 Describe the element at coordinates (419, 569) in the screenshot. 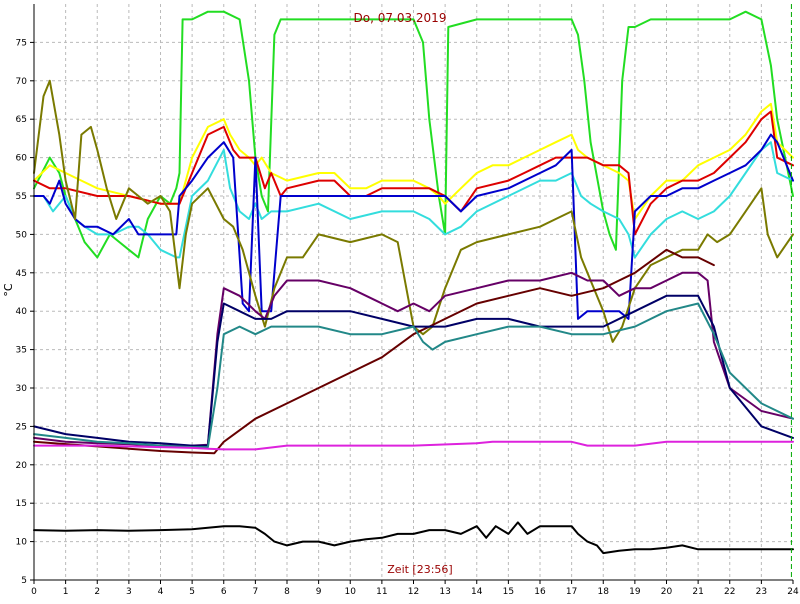

I see `x-axis-label: Zeit [23:56]` at that location.